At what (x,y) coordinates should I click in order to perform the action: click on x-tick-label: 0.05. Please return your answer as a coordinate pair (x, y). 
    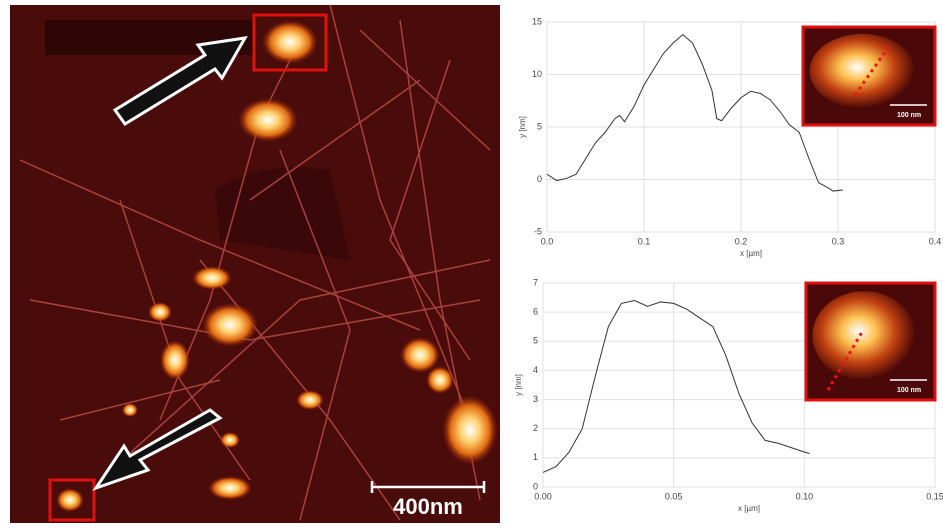
    Looking at the image, I should click on (674, 496).